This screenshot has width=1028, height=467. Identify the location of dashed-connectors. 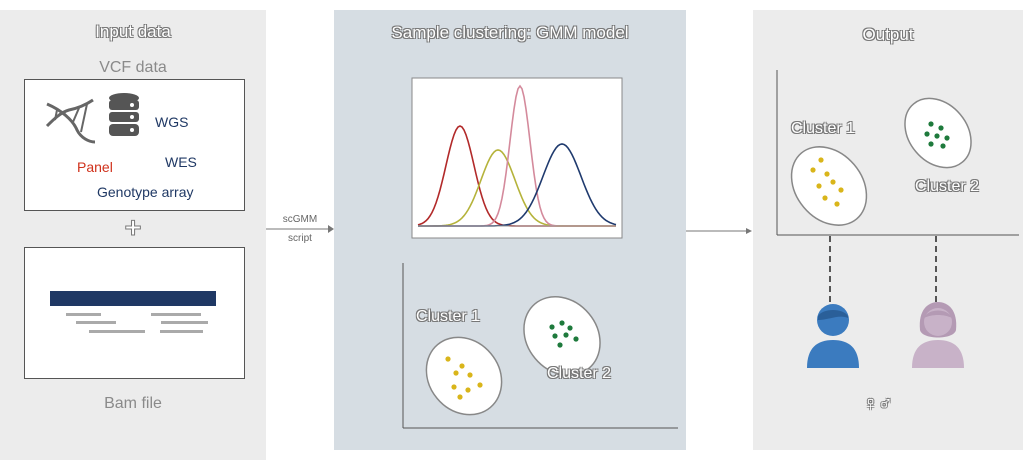
(883, 271).